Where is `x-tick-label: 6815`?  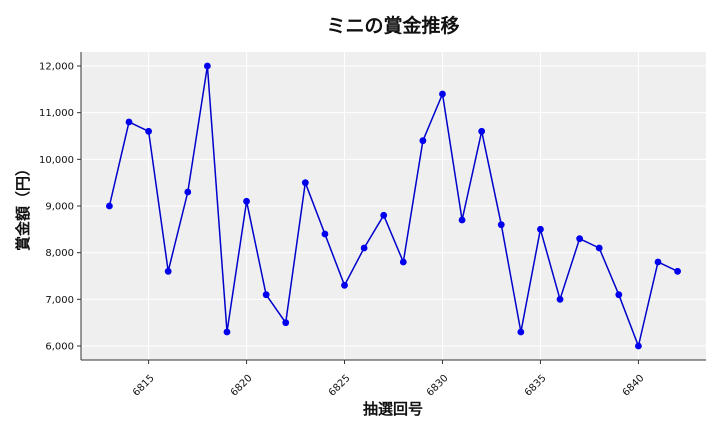 x-tick-label: 6815 is located at coordinates (144, 386).